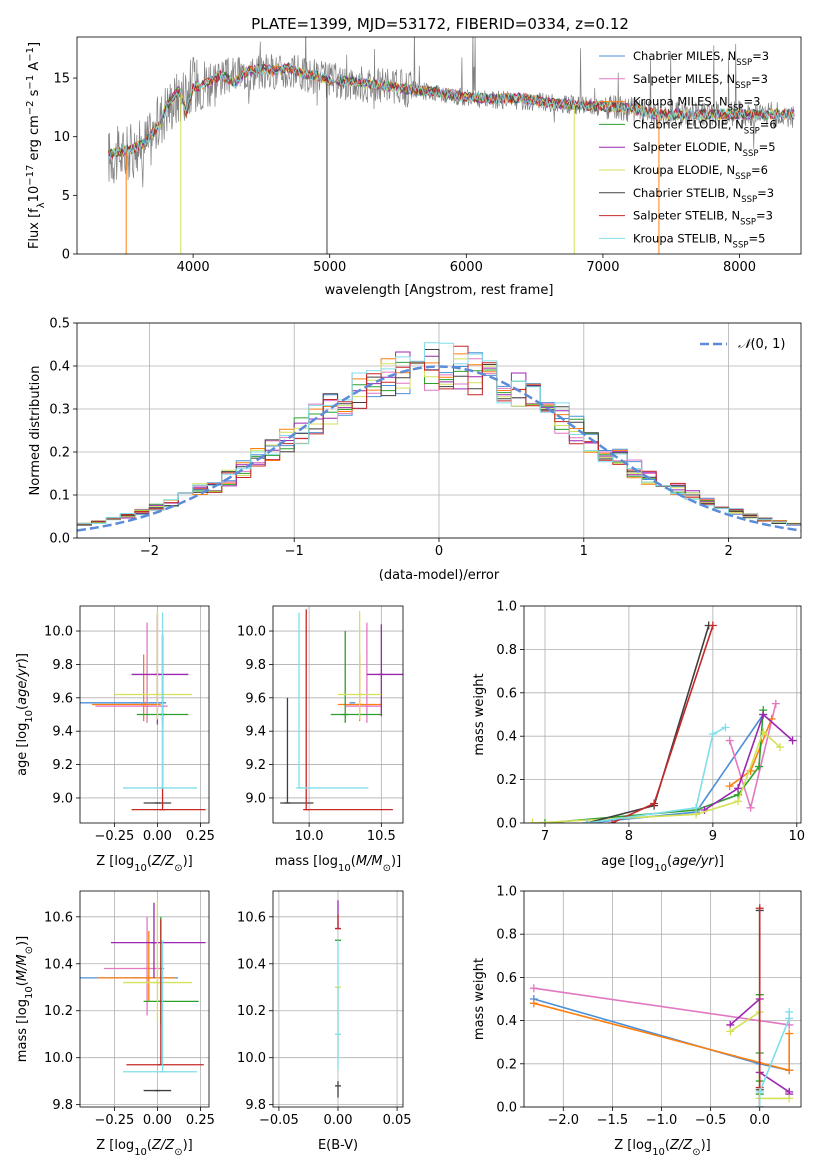  Describe the element at coordinates (41, 205) in the screenshot. I see `label-part: λ` at that location.